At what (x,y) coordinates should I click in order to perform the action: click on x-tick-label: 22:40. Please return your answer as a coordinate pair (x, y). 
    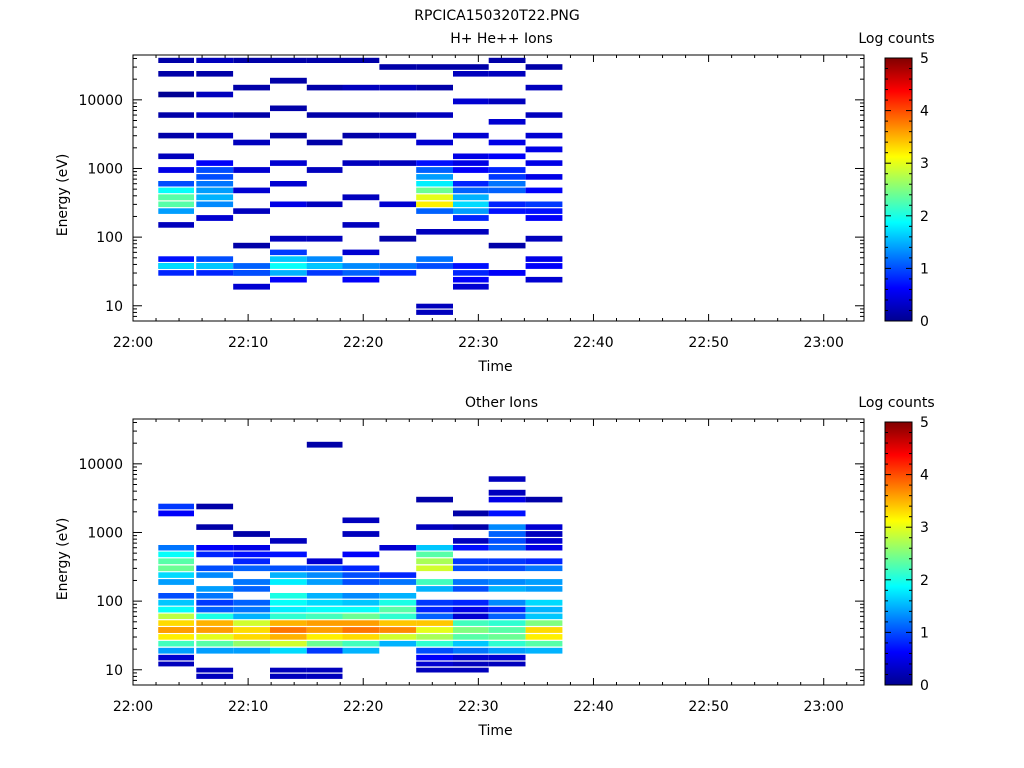
    Looking at the image, I should click on (593, 343).